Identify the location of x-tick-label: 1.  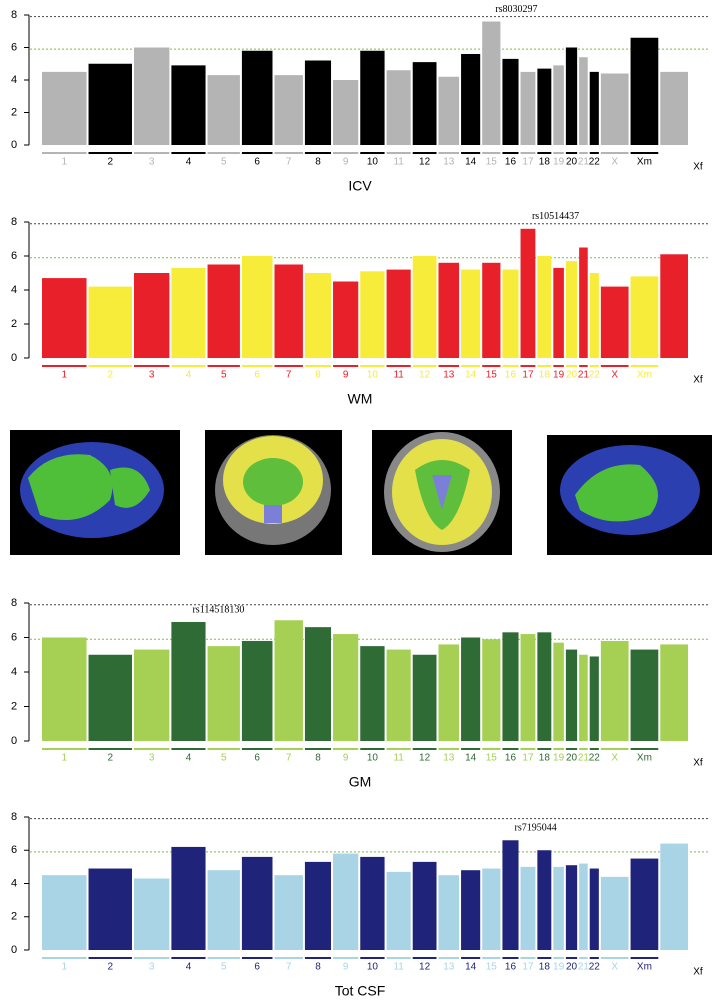
(64, 758).